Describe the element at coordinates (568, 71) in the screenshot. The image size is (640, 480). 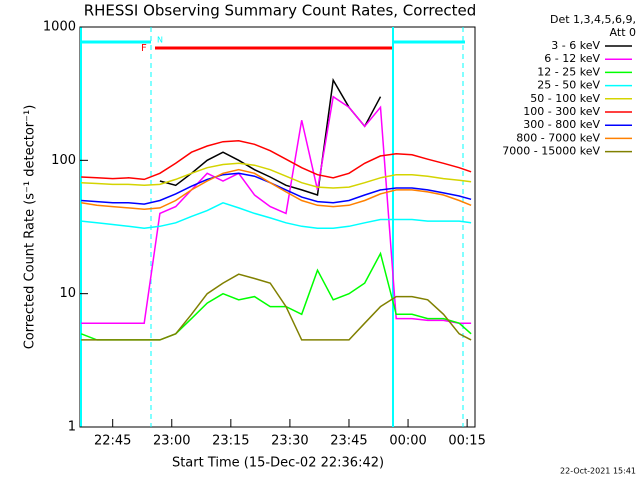
I see `legend-label: 12 - 25 keV` at that location.